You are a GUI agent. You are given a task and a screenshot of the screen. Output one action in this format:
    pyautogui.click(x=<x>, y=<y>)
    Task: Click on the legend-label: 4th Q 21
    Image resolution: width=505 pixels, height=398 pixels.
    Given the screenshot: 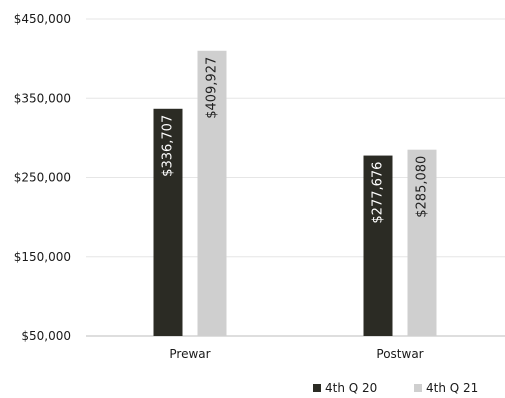 What is the action you would take?
    pyautogui.click(x=452, y=388)
    